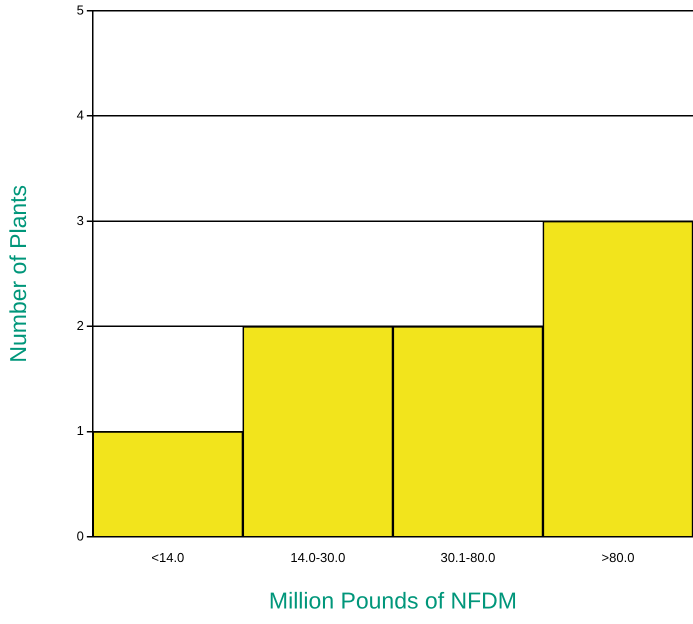  What do you see at coordinates (80, 325) in the screenshot?
I see `y-tick-label: 2` at bounding box center [80, 325].